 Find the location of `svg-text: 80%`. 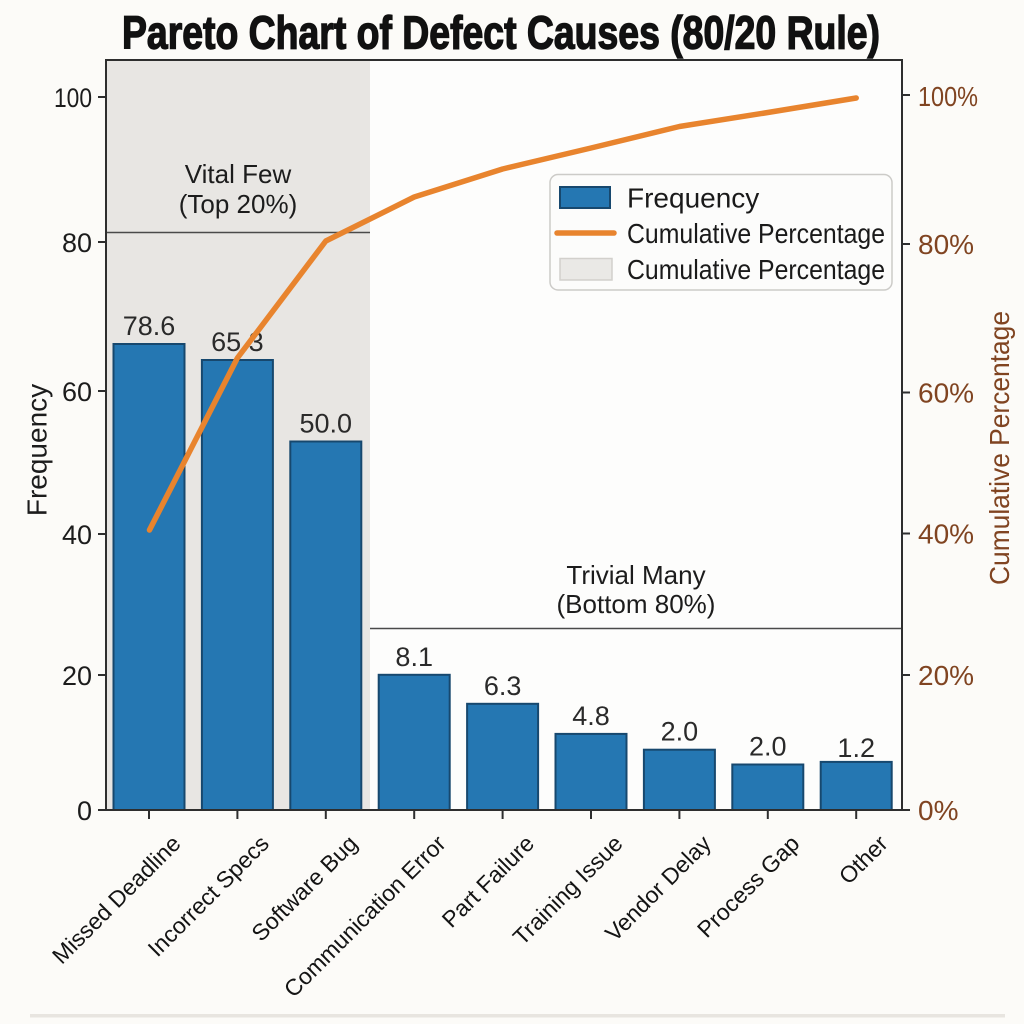

svg-text: 80% is located at coordinates (946, 244).